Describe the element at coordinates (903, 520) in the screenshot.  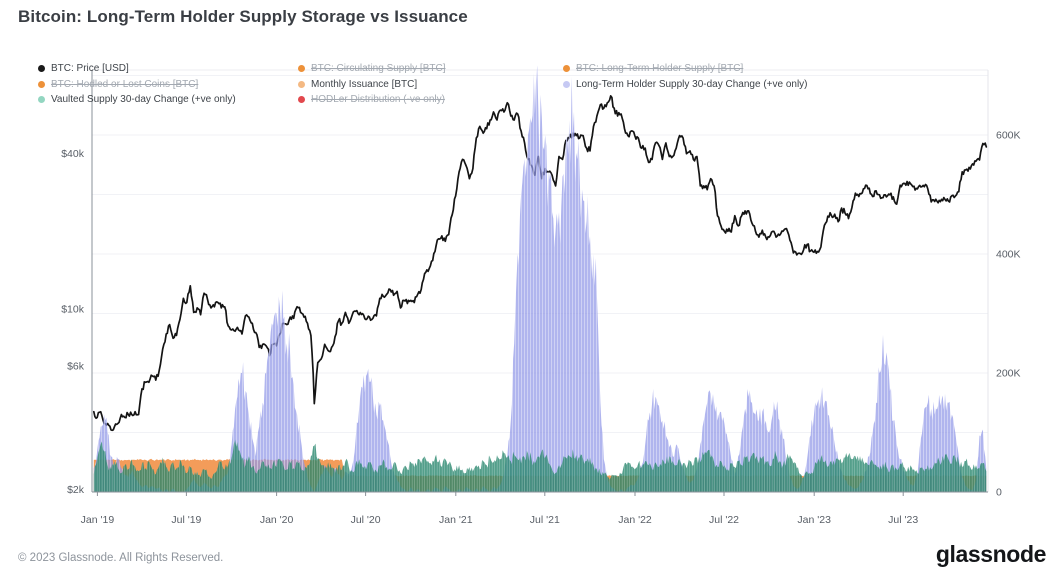
I see `x-axis-label: Jul '23` at that location.